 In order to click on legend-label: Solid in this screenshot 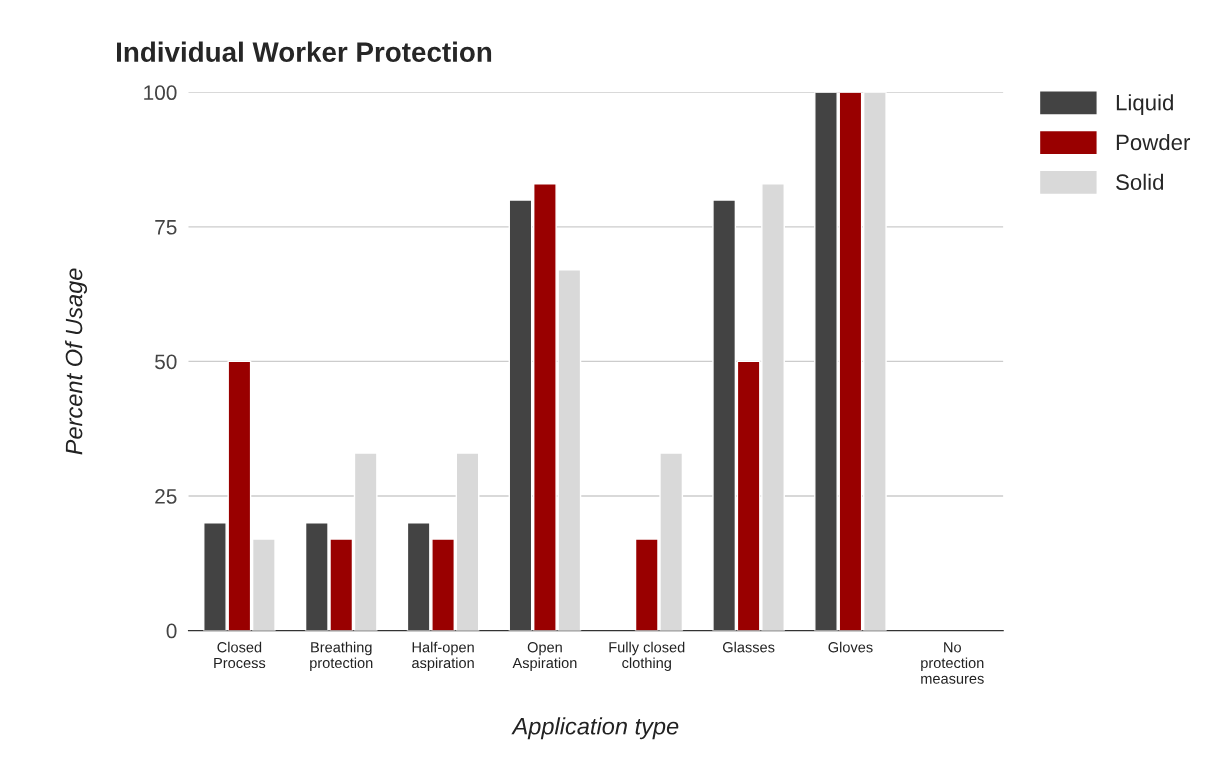, I will do `click(1140, 182)`.